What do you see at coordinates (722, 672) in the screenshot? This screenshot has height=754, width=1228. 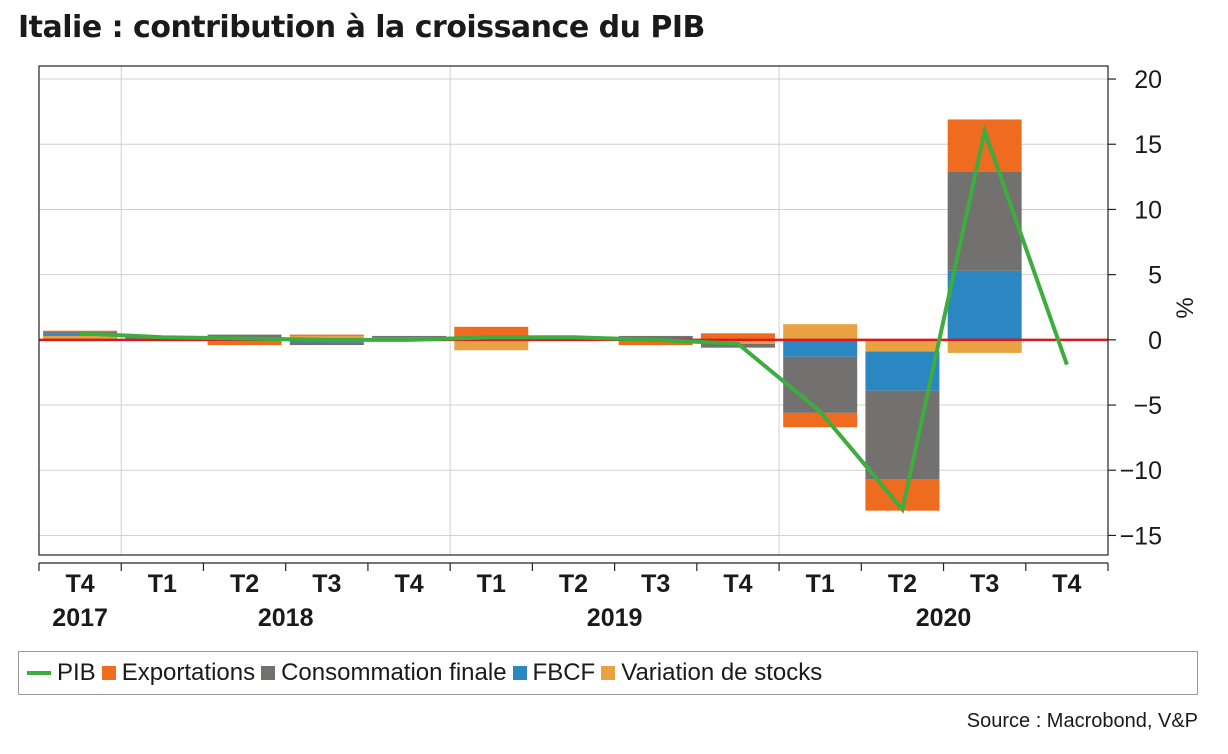 I see `legend-label: Variation de stocks` at bounding box center [722, 672].